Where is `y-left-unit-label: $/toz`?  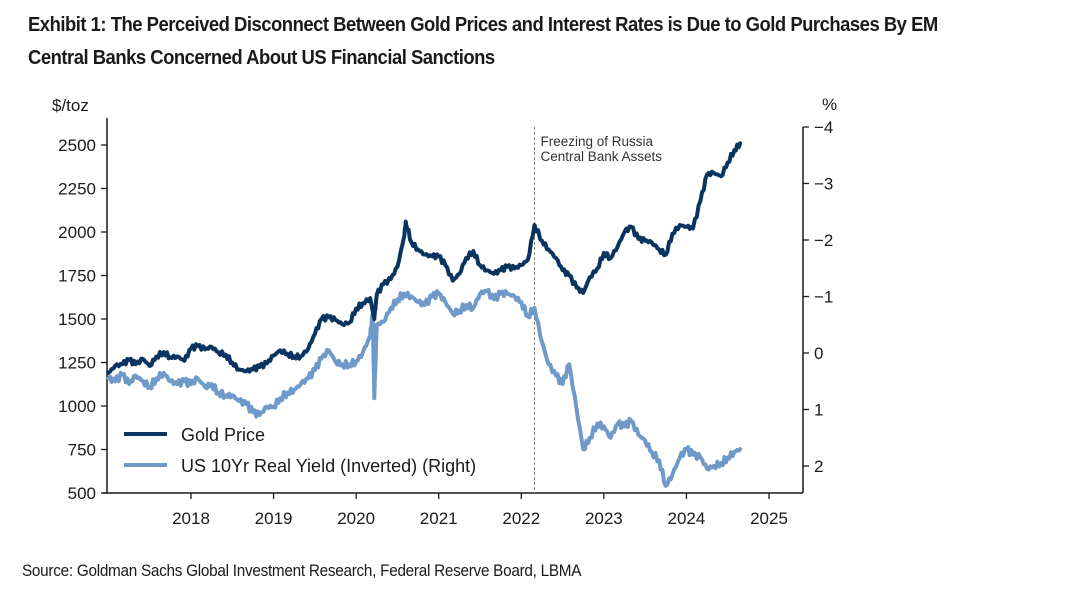 y-left-unit-label: $/toz is located at coordinates (70, 105).